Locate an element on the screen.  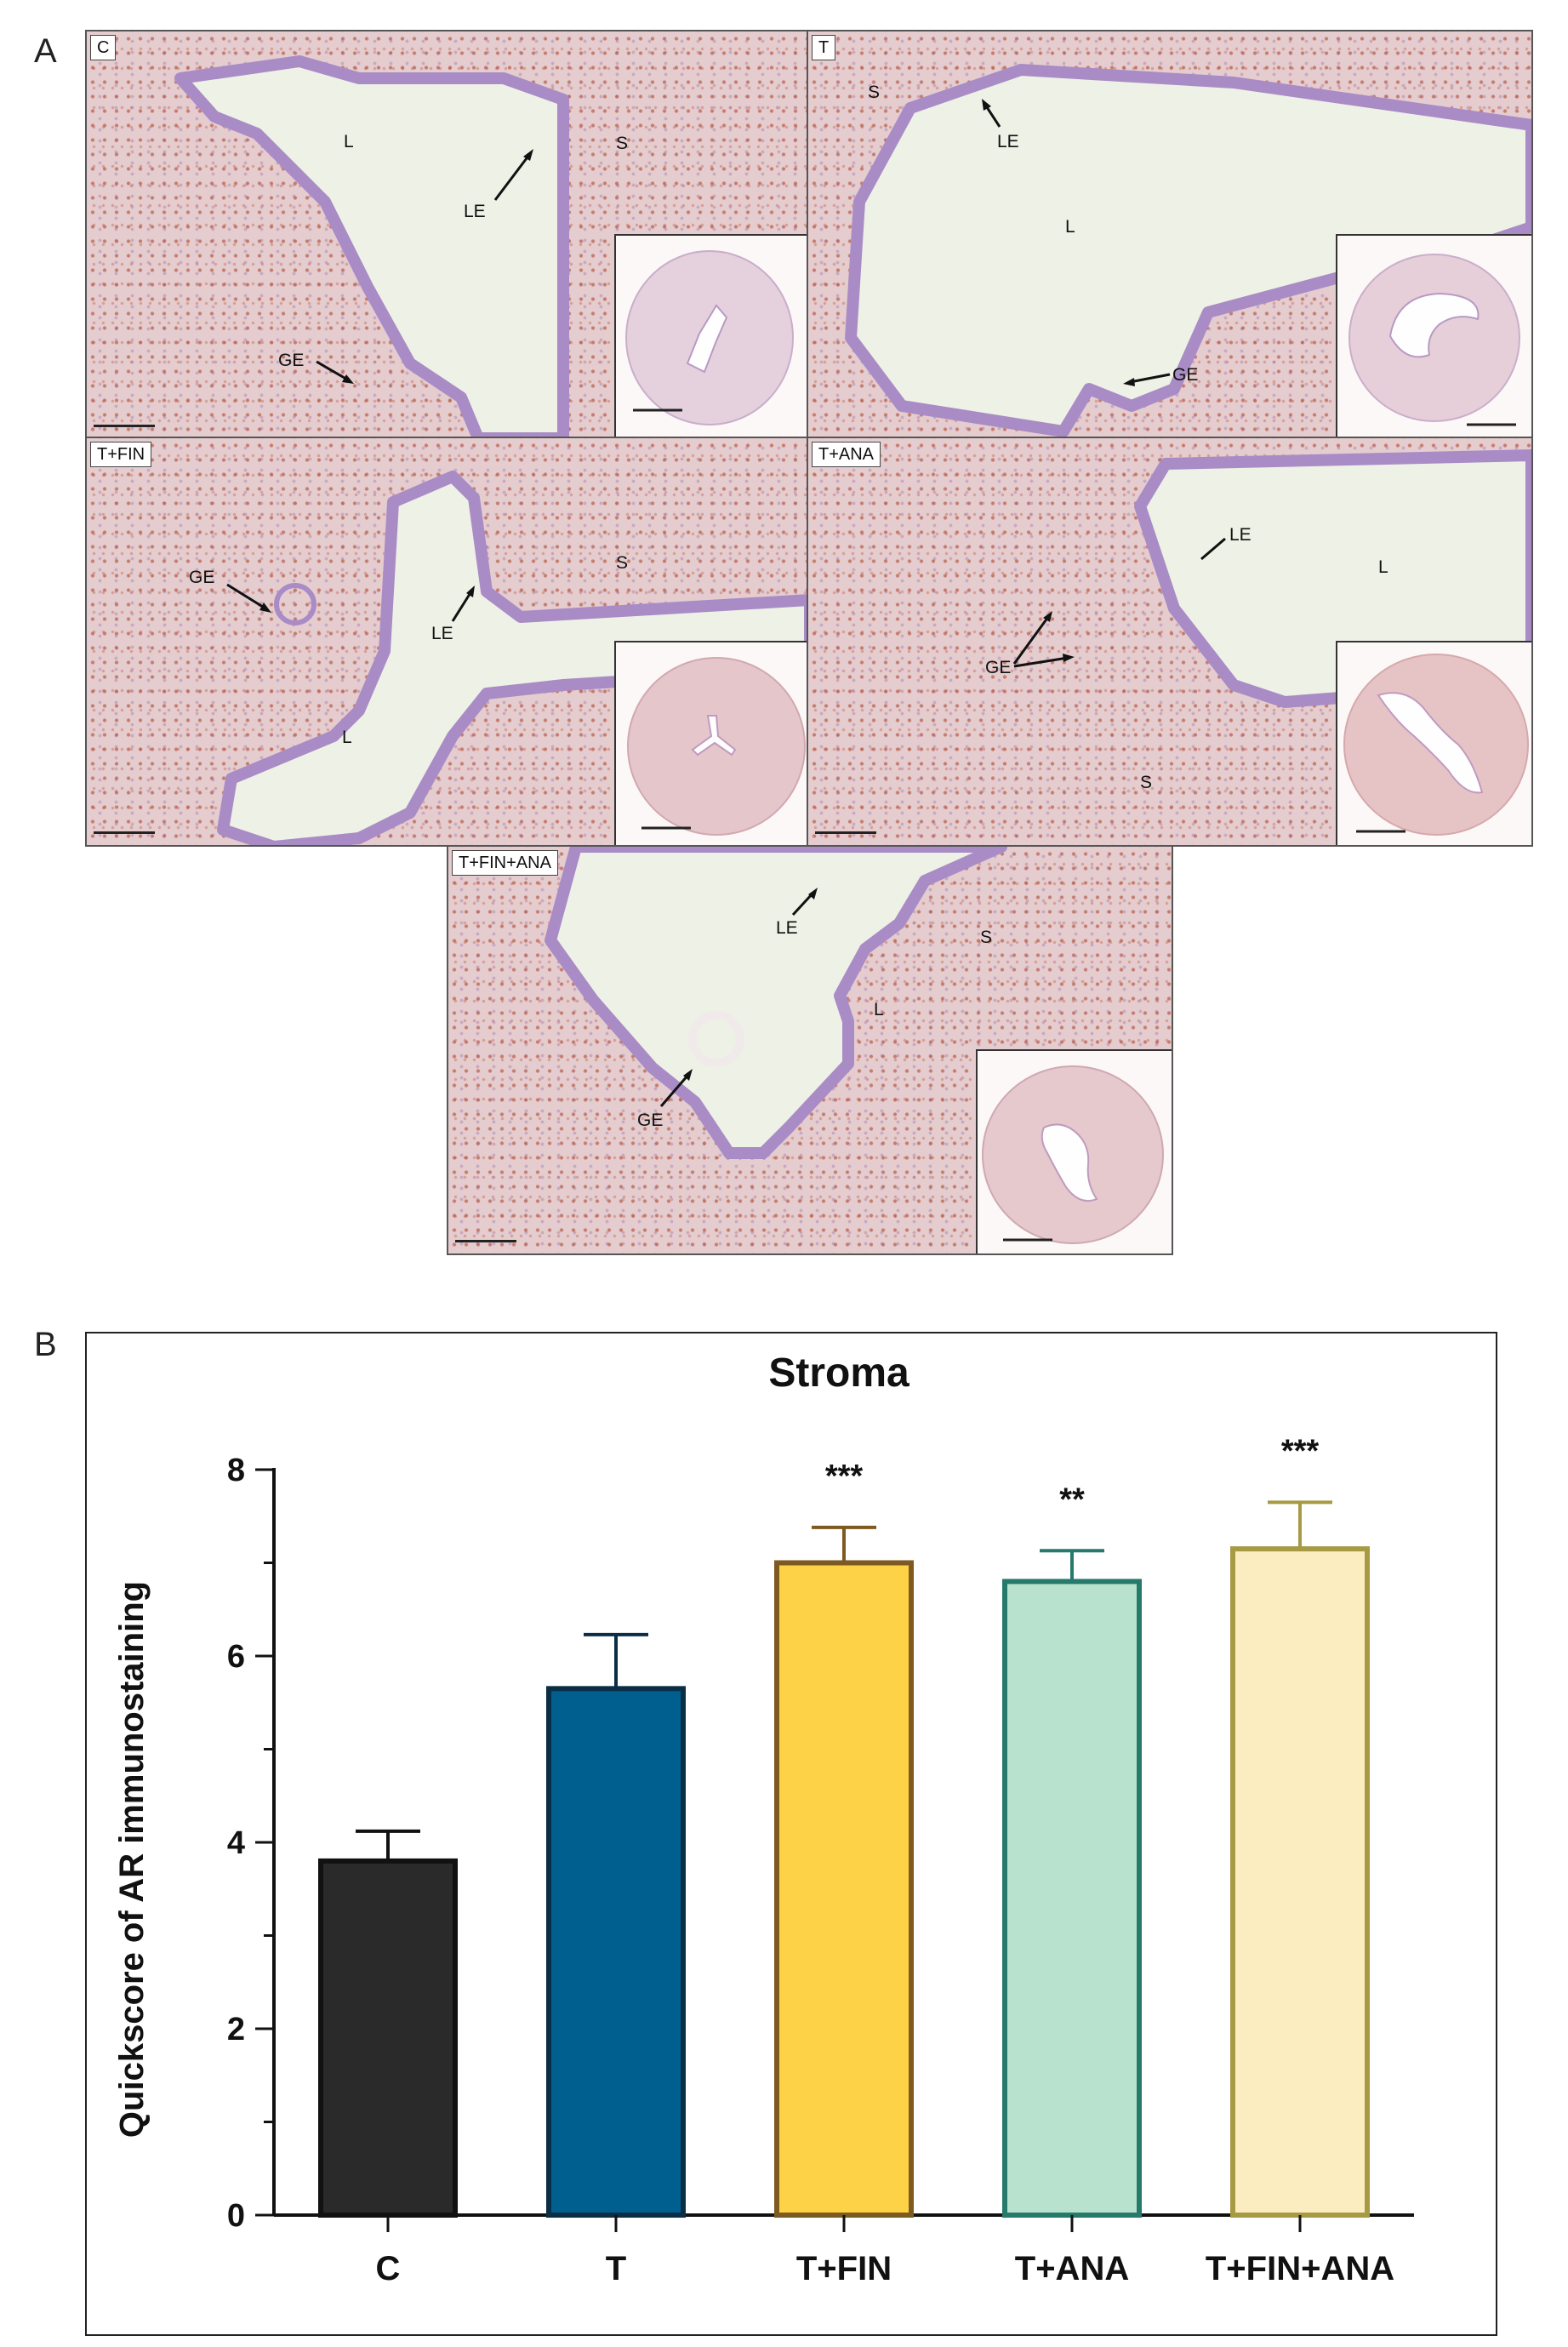
bar-T+FIN+ANA is located at coordinates (1300, 1882).